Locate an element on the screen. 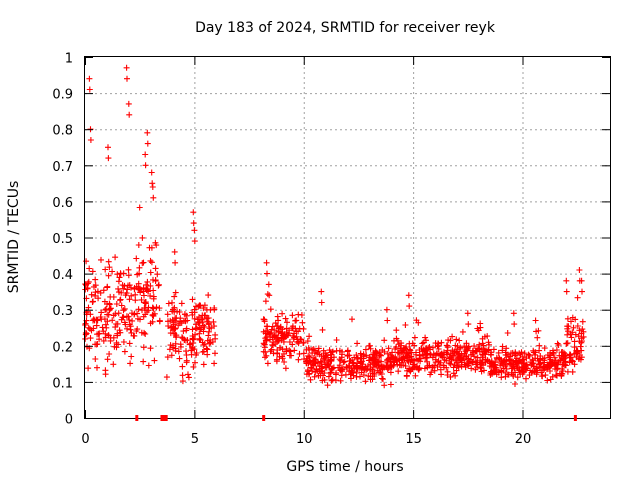 Image resolution: width=640 pixels, height=480 pixels. x-axis-label: GPS time / hours is located at coordinates (344, 467).